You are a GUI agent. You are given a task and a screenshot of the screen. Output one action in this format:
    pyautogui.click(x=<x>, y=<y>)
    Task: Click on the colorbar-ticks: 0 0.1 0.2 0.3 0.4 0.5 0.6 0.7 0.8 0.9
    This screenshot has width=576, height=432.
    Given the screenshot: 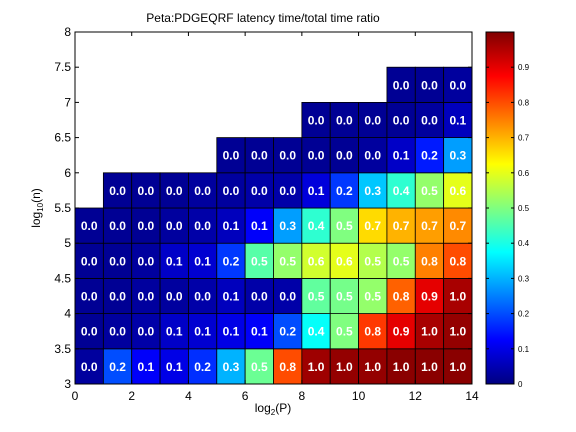 What is the action you would take?
    pyautogui.click(x=508, y=226)
    